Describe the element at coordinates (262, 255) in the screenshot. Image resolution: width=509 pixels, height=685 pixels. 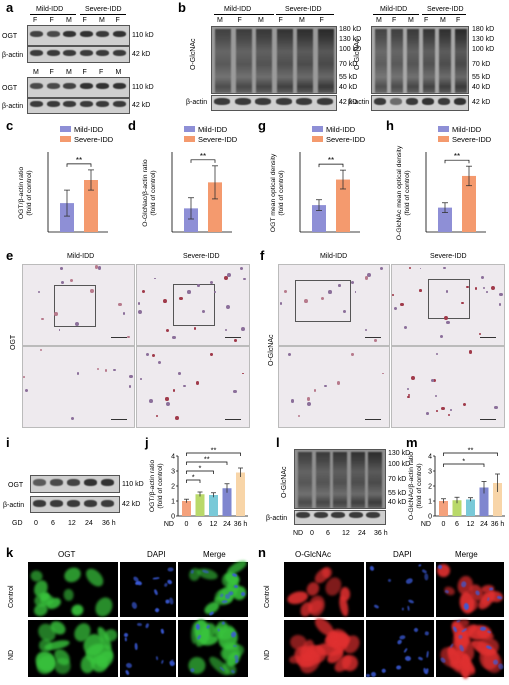
I see `panel-label-f: f` at that location.